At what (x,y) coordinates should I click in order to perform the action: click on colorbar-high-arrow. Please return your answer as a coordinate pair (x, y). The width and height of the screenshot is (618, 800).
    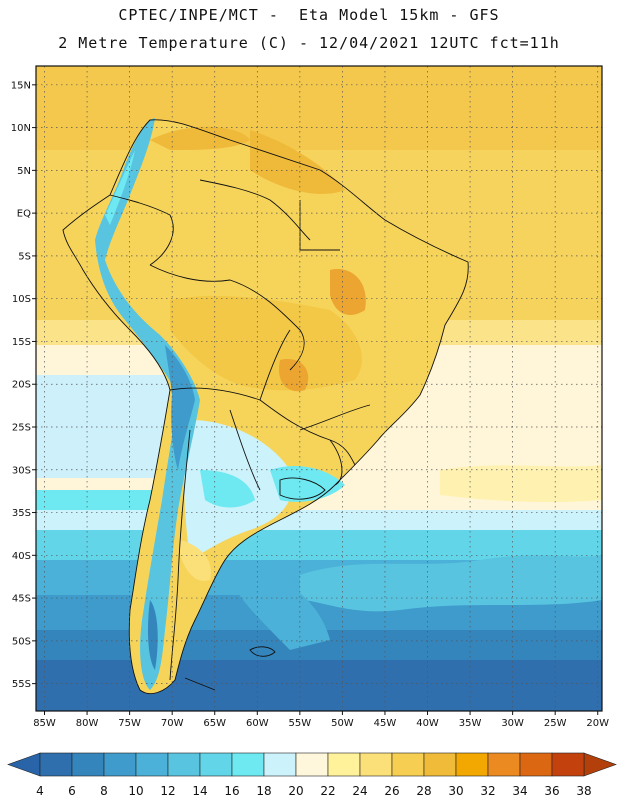
    Looking at the image, I should click on (600, 764).